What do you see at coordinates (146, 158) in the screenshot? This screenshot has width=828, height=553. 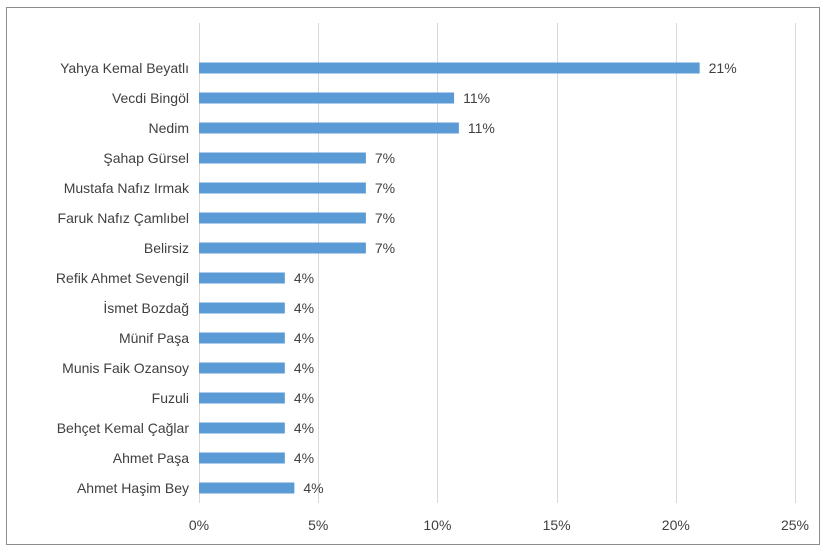 I see `category-label: Şahap Gürsel` at bounding box center [146, 158].